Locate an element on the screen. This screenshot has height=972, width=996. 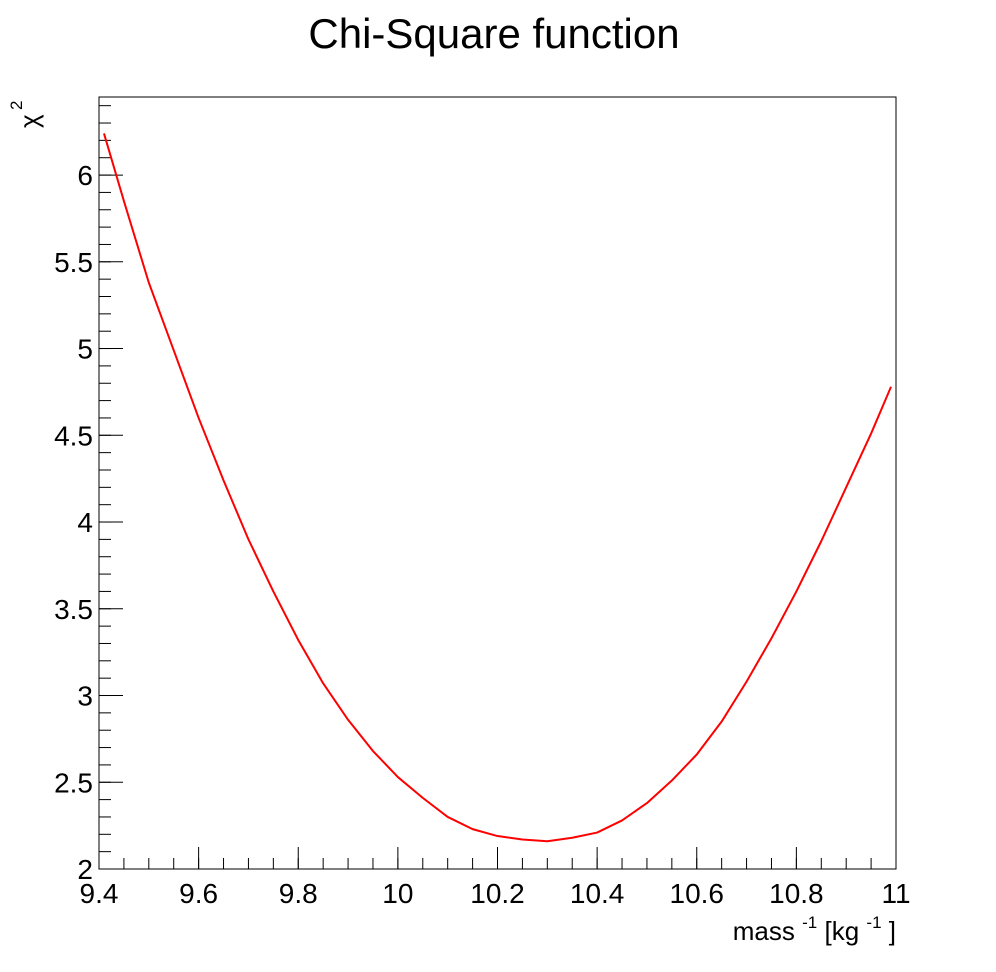
x-tick-label: 10.2 is located at coordinates (497, 893).